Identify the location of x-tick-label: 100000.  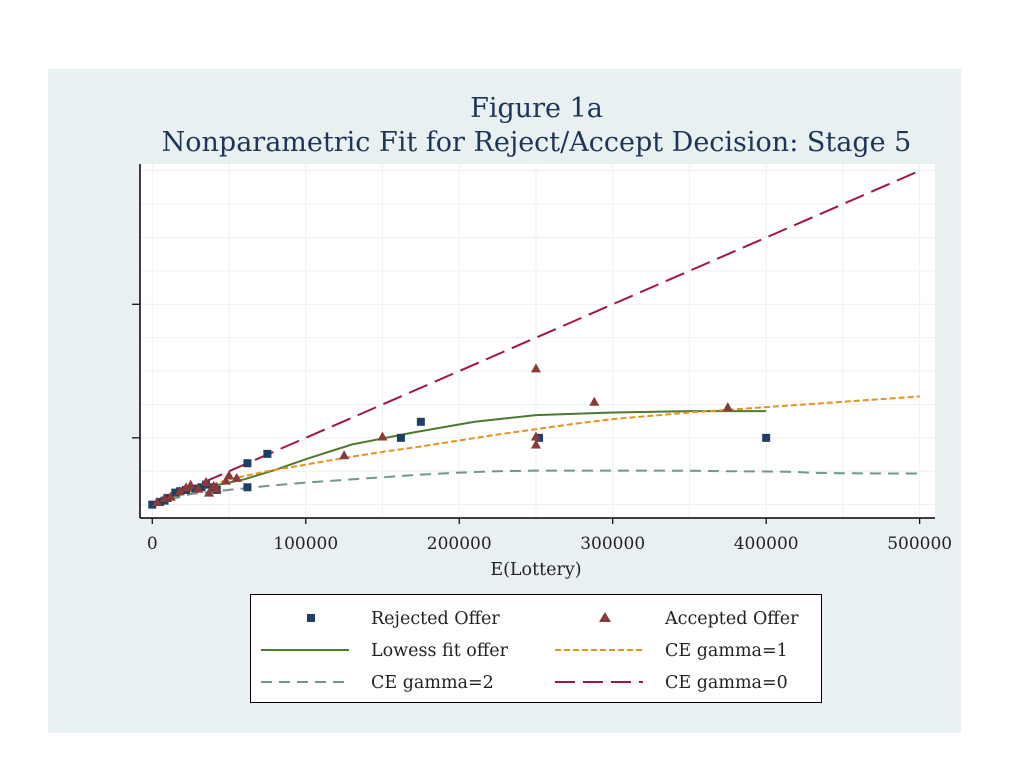
(305, 544).